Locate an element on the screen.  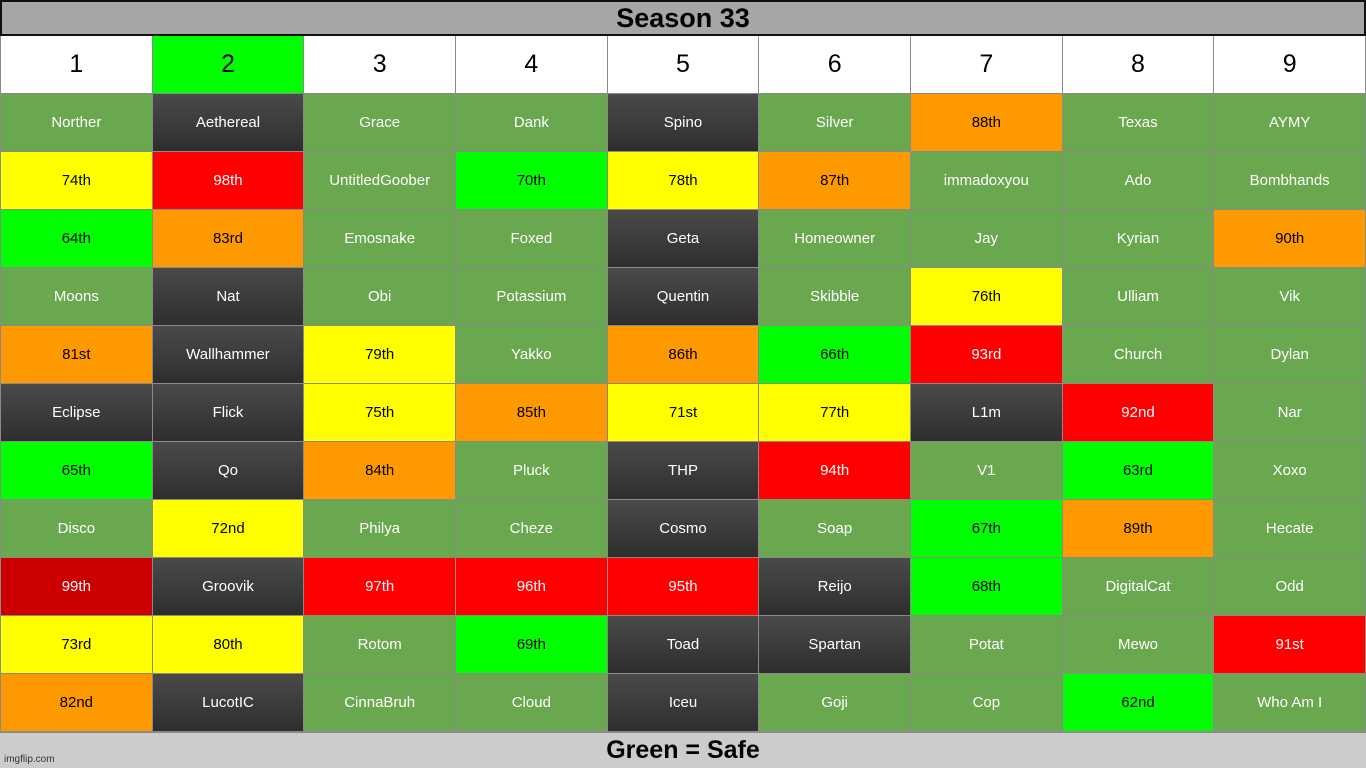
grid-cell: Ado is located at coordinates (1138, 181).